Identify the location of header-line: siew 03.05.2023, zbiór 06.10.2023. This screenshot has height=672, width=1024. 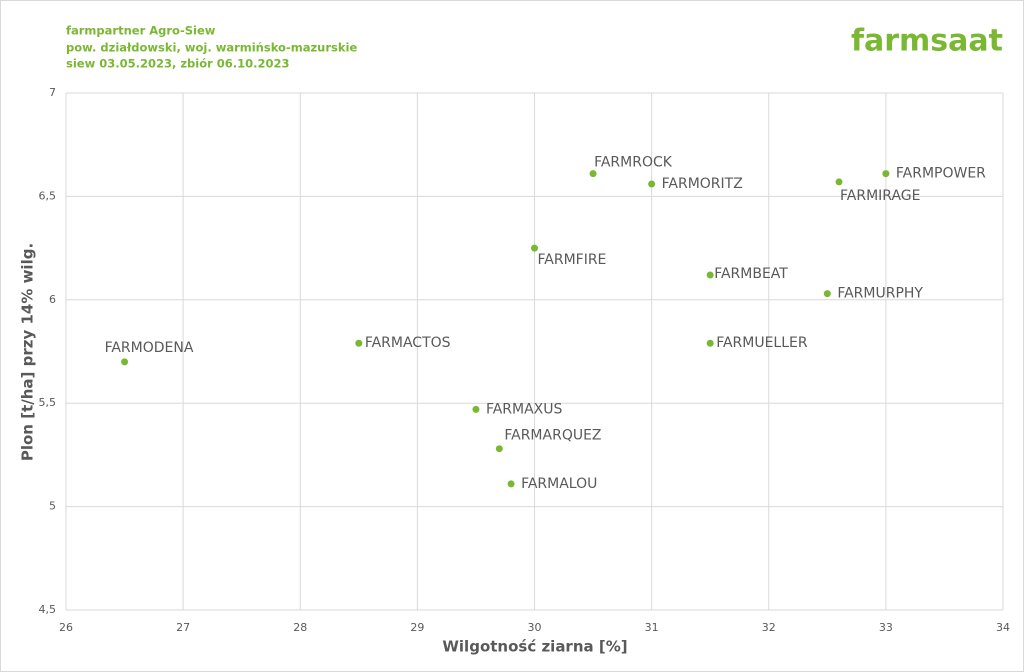
(178, 64).